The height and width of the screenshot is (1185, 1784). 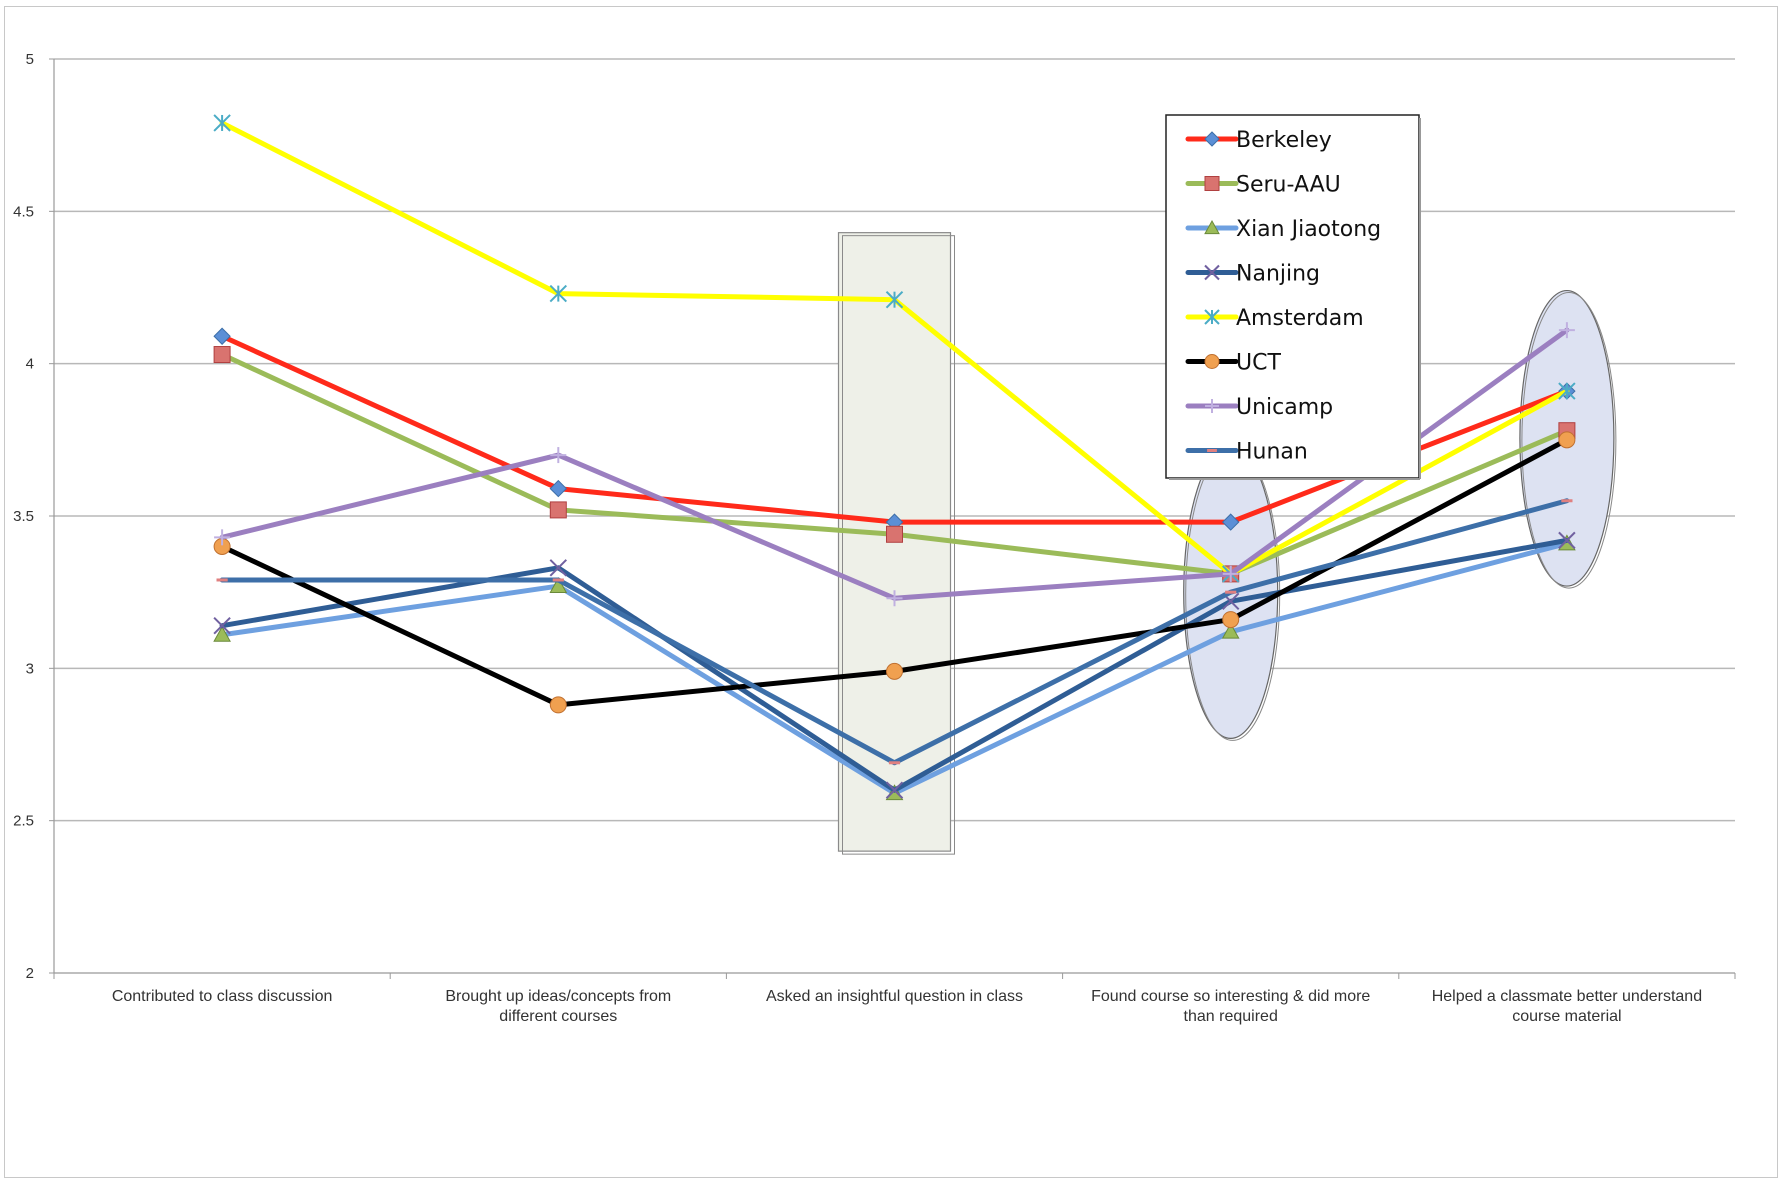 I want to click on y-tick-label: 5, so click(x=30, y=59).